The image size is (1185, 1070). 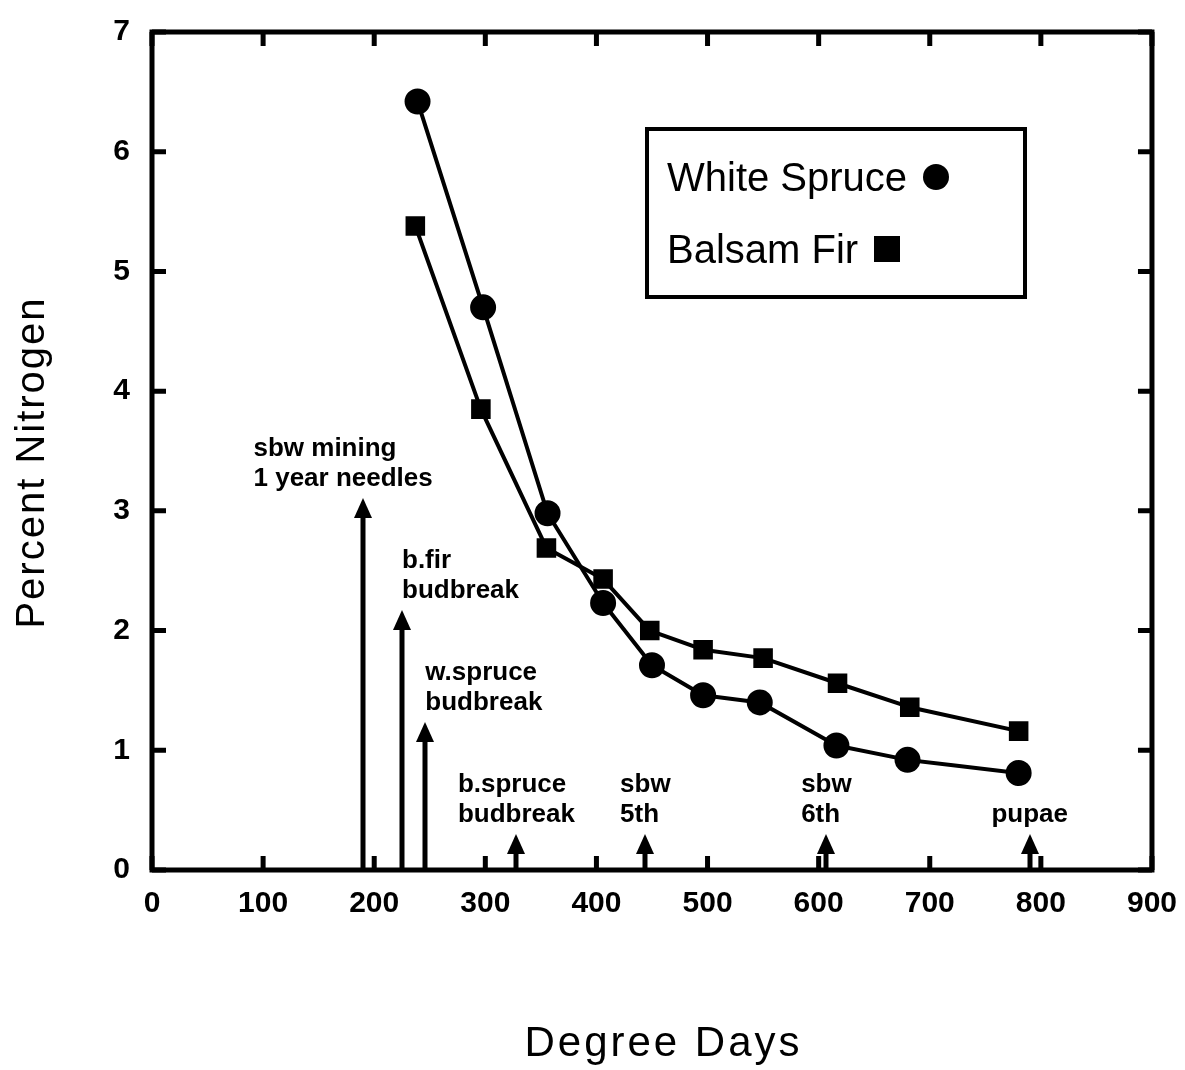 I want to click on y-tick-label: 0, so click(x=121, y=868).